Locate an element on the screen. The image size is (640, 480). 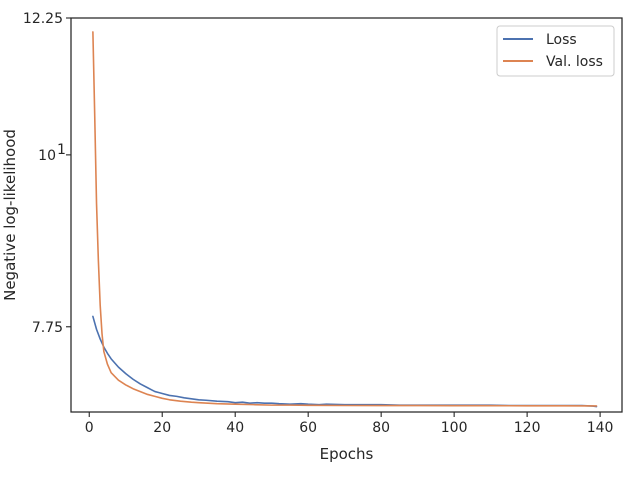
y-tick-label: 12.25 is located at coordinates (43, 19).